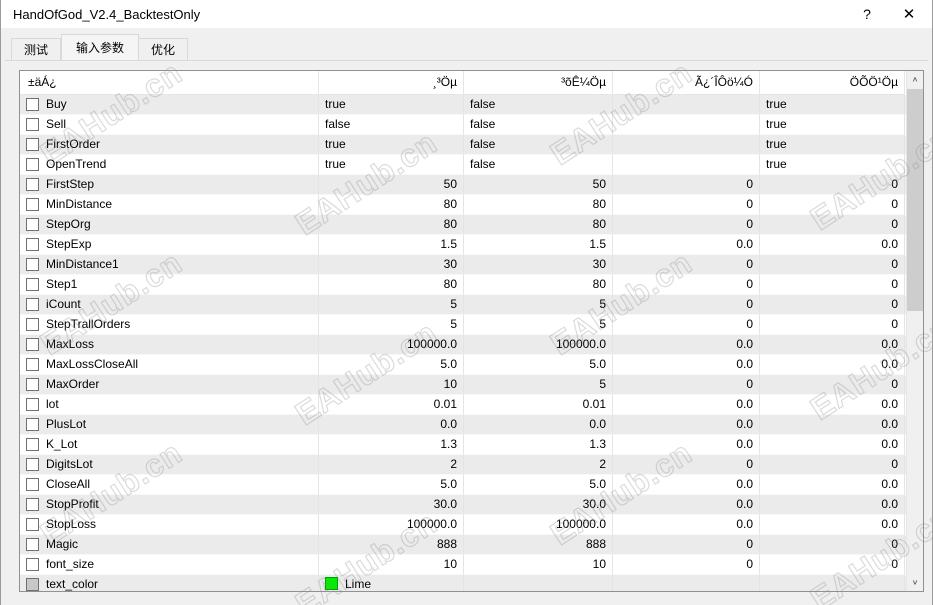 Image resolution: width=933 pixels, height=605 pixels. What do you see at coordinates (169, 445) in the screenshot?
I see `parameter-name-cell: K_Lot` at bounding box center [169, 445].